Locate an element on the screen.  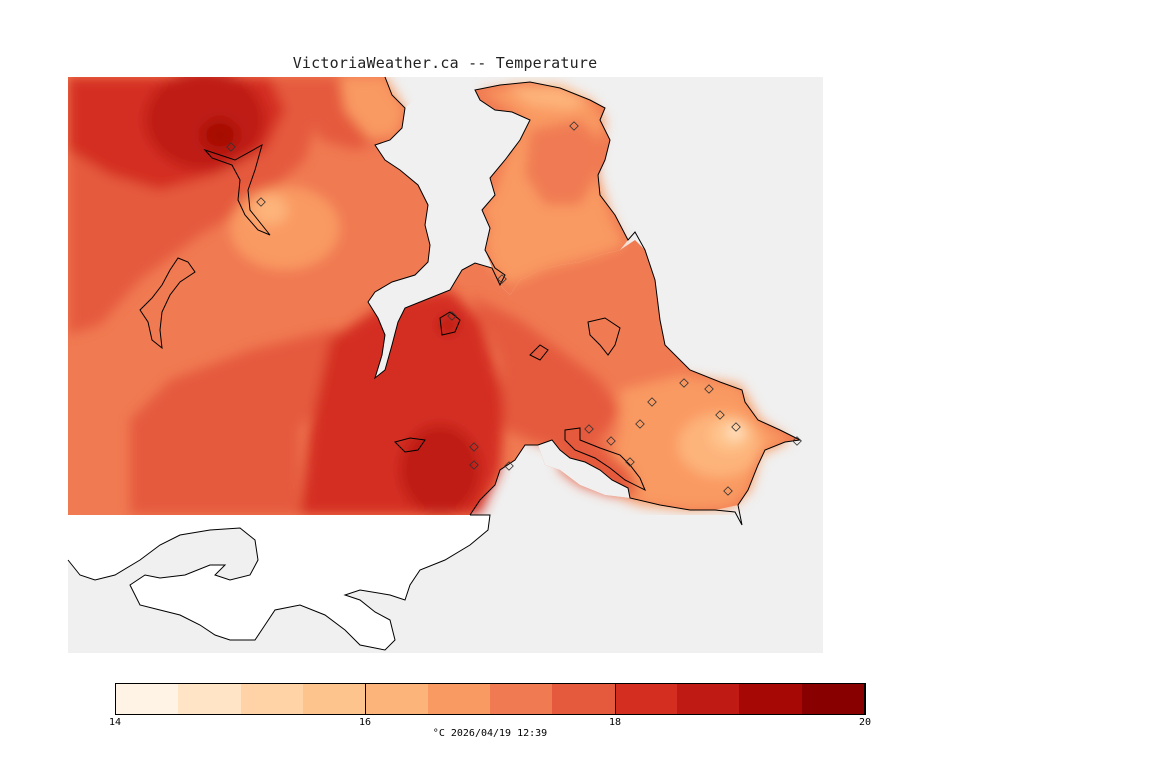
color-scale-bar is located at coordinates (490, 699).